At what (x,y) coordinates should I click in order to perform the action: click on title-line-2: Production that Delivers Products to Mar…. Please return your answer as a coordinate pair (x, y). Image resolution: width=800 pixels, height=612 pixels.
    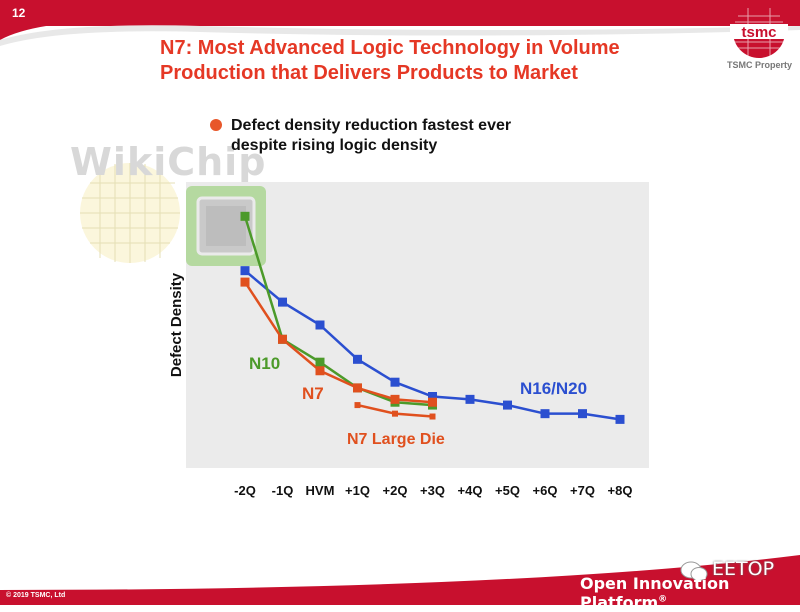
    Looking at the image, I should click on (369, 73).